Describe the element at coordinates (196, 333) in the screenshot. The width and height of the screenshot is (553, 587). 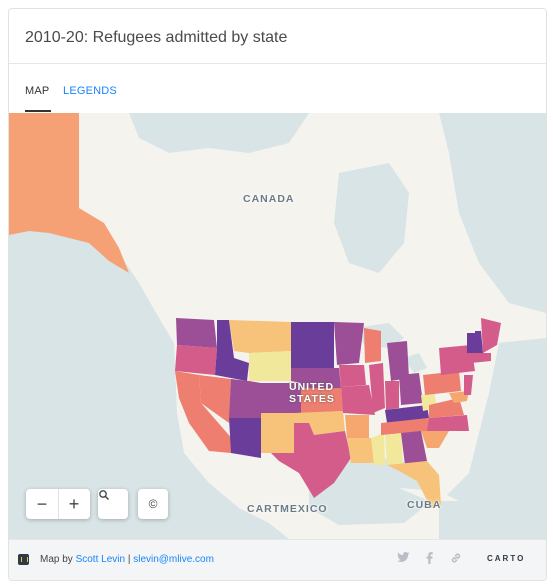
I see `state-WA` at that location.